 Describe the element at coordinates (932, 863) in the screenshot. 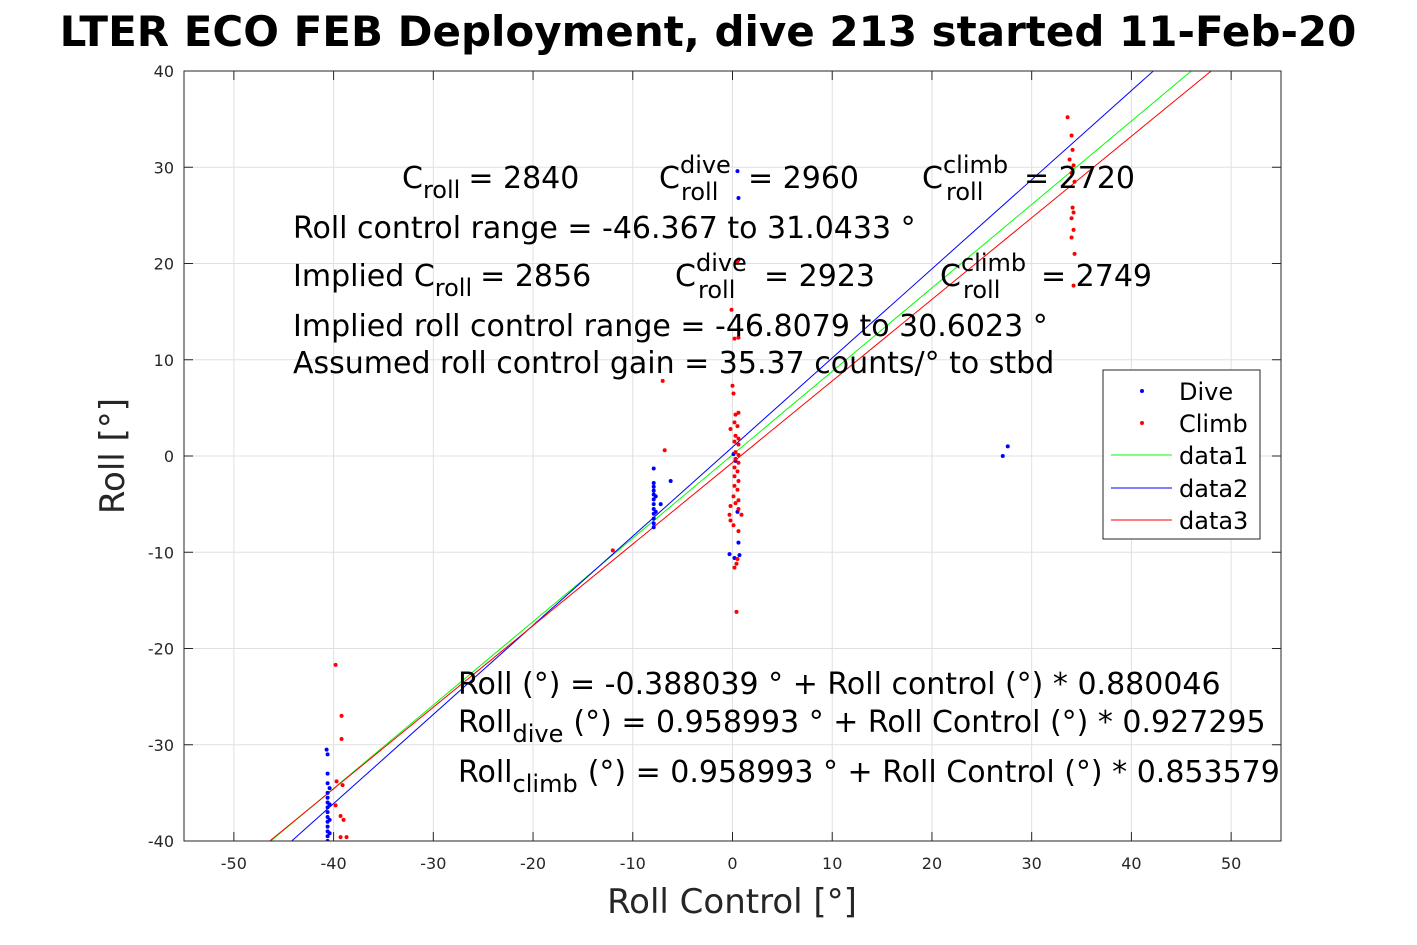

I see `x-tick-label: 20` at that location.